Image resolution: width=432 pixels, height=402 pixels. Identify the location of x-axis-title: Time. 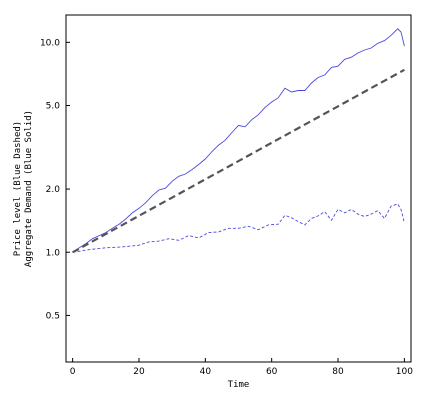
(239, 385).